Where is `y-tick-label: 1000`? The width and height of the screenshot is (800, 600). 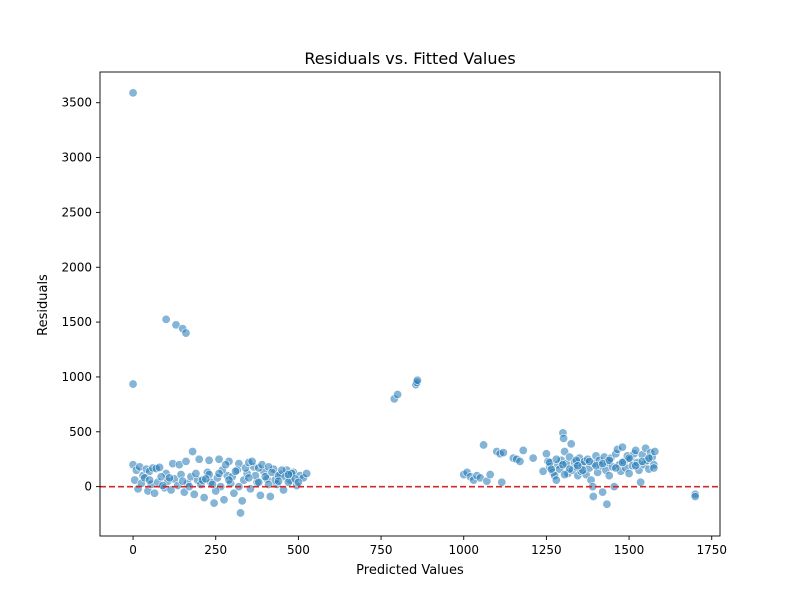
y-tick-label: 1000 is located at coordinates (76, 377).